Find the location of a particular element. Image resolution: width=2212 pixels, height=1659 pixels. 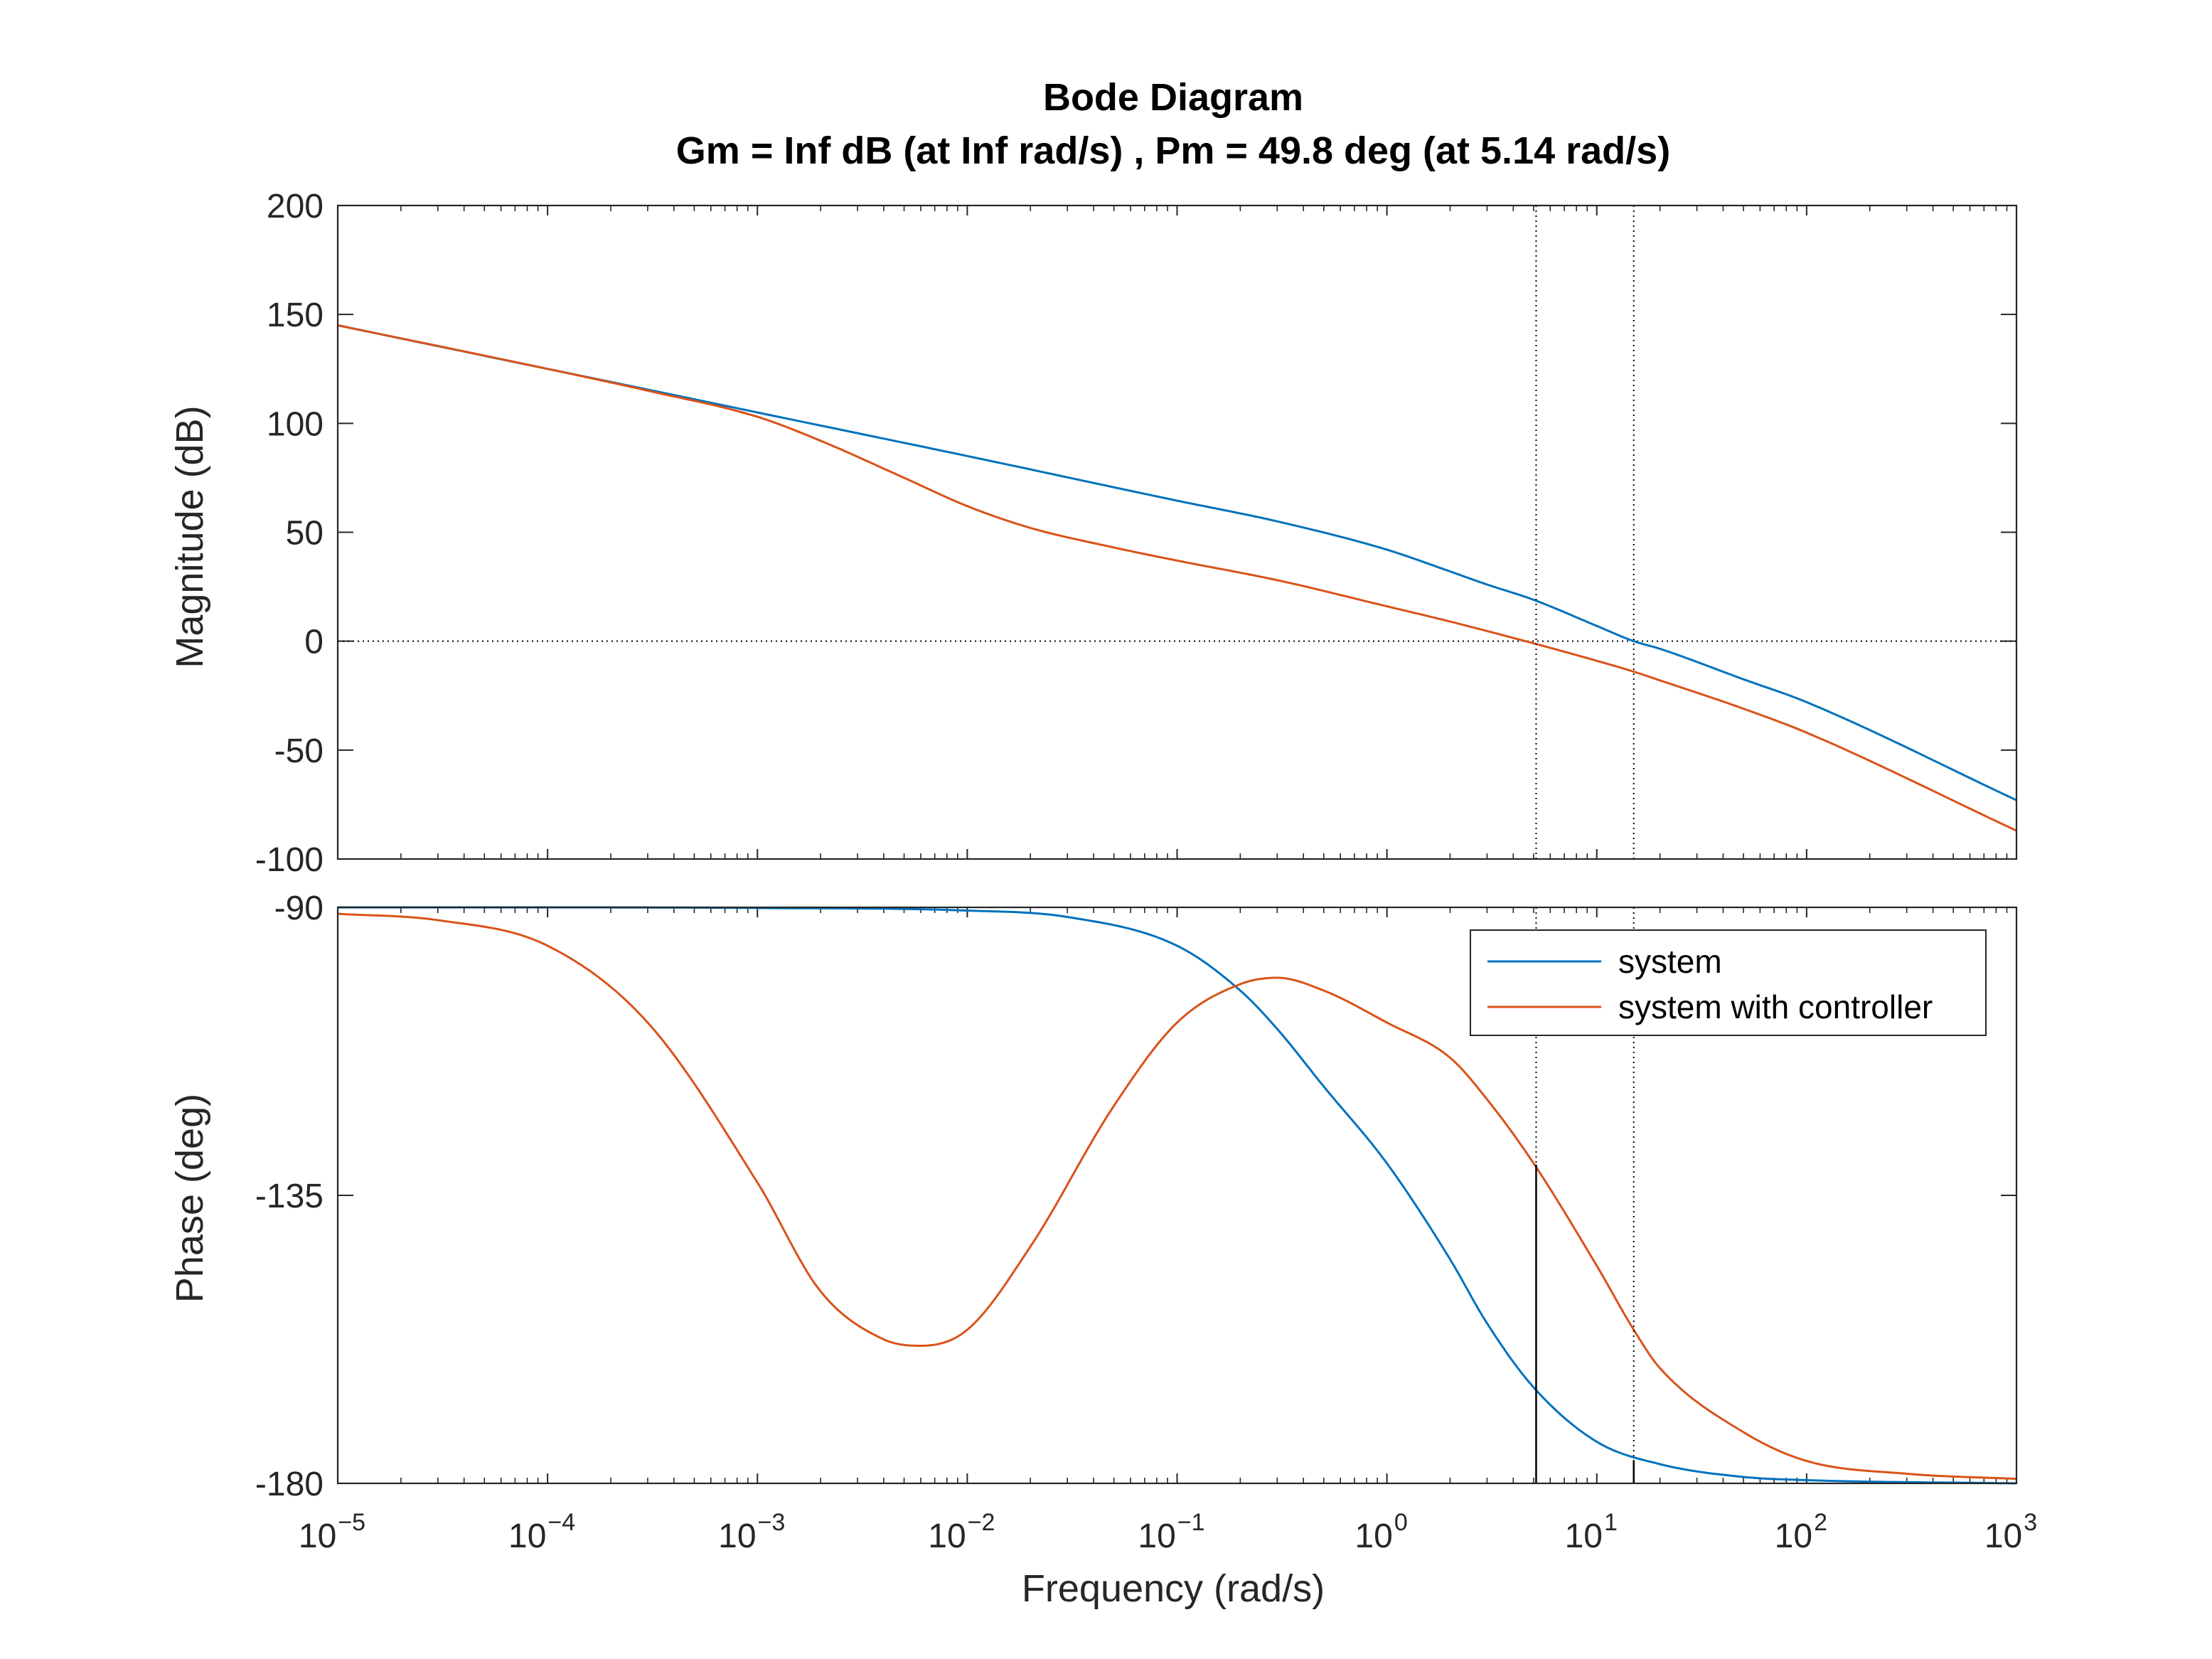

y-tick-label: -135 is located at coordinates (289, 1196).